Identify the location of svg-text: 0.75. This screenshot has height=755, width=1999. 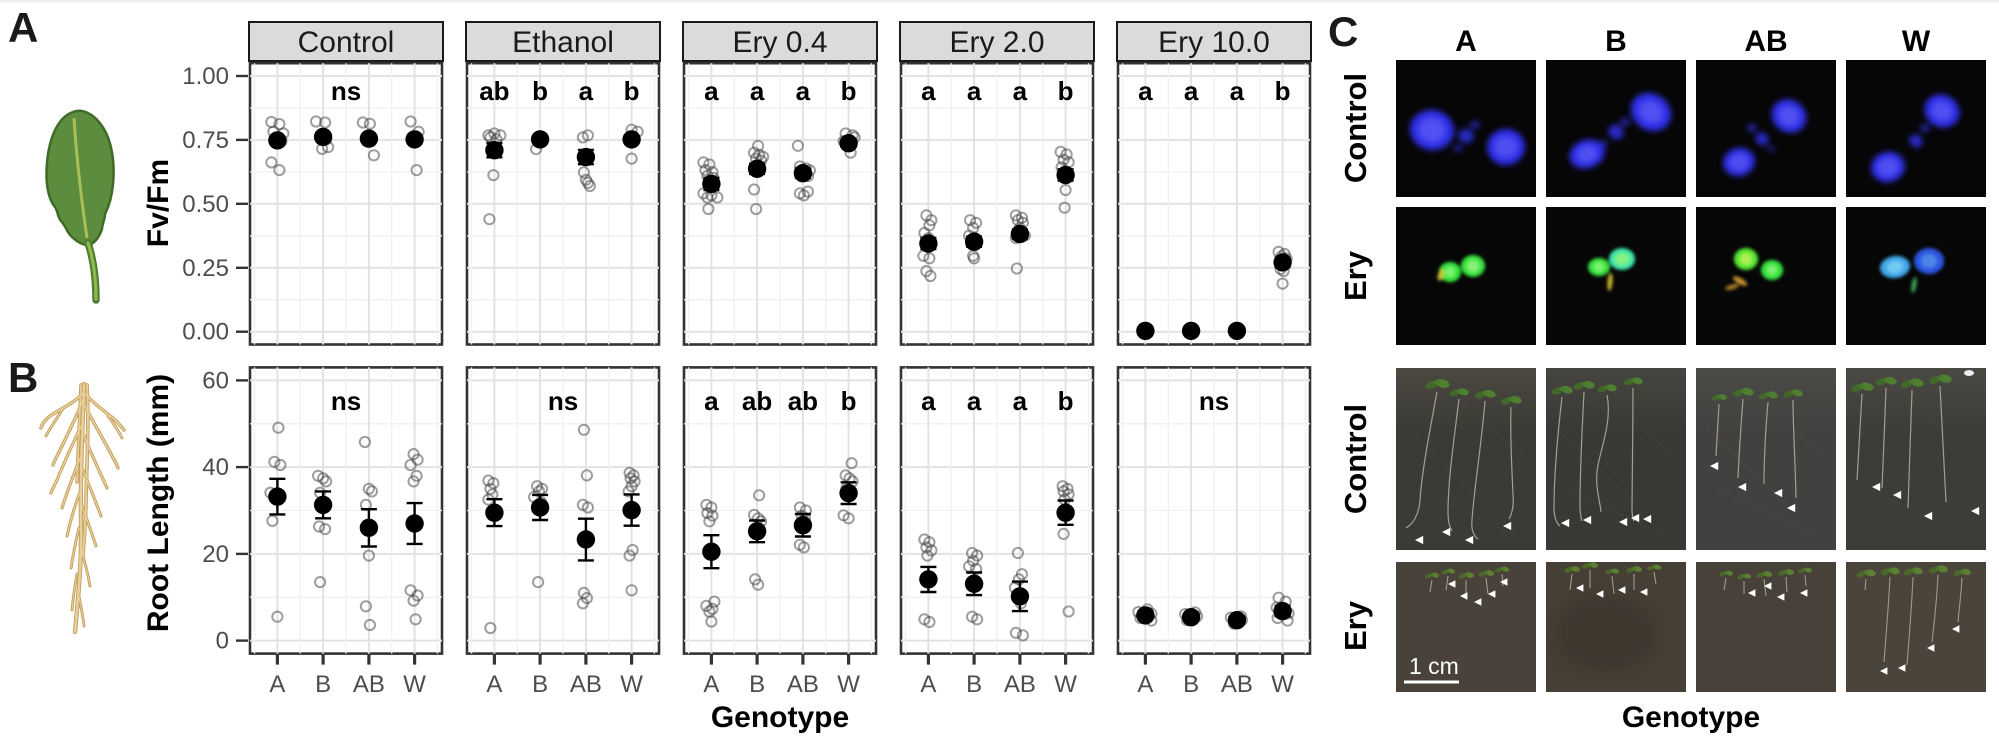
(205, 140).